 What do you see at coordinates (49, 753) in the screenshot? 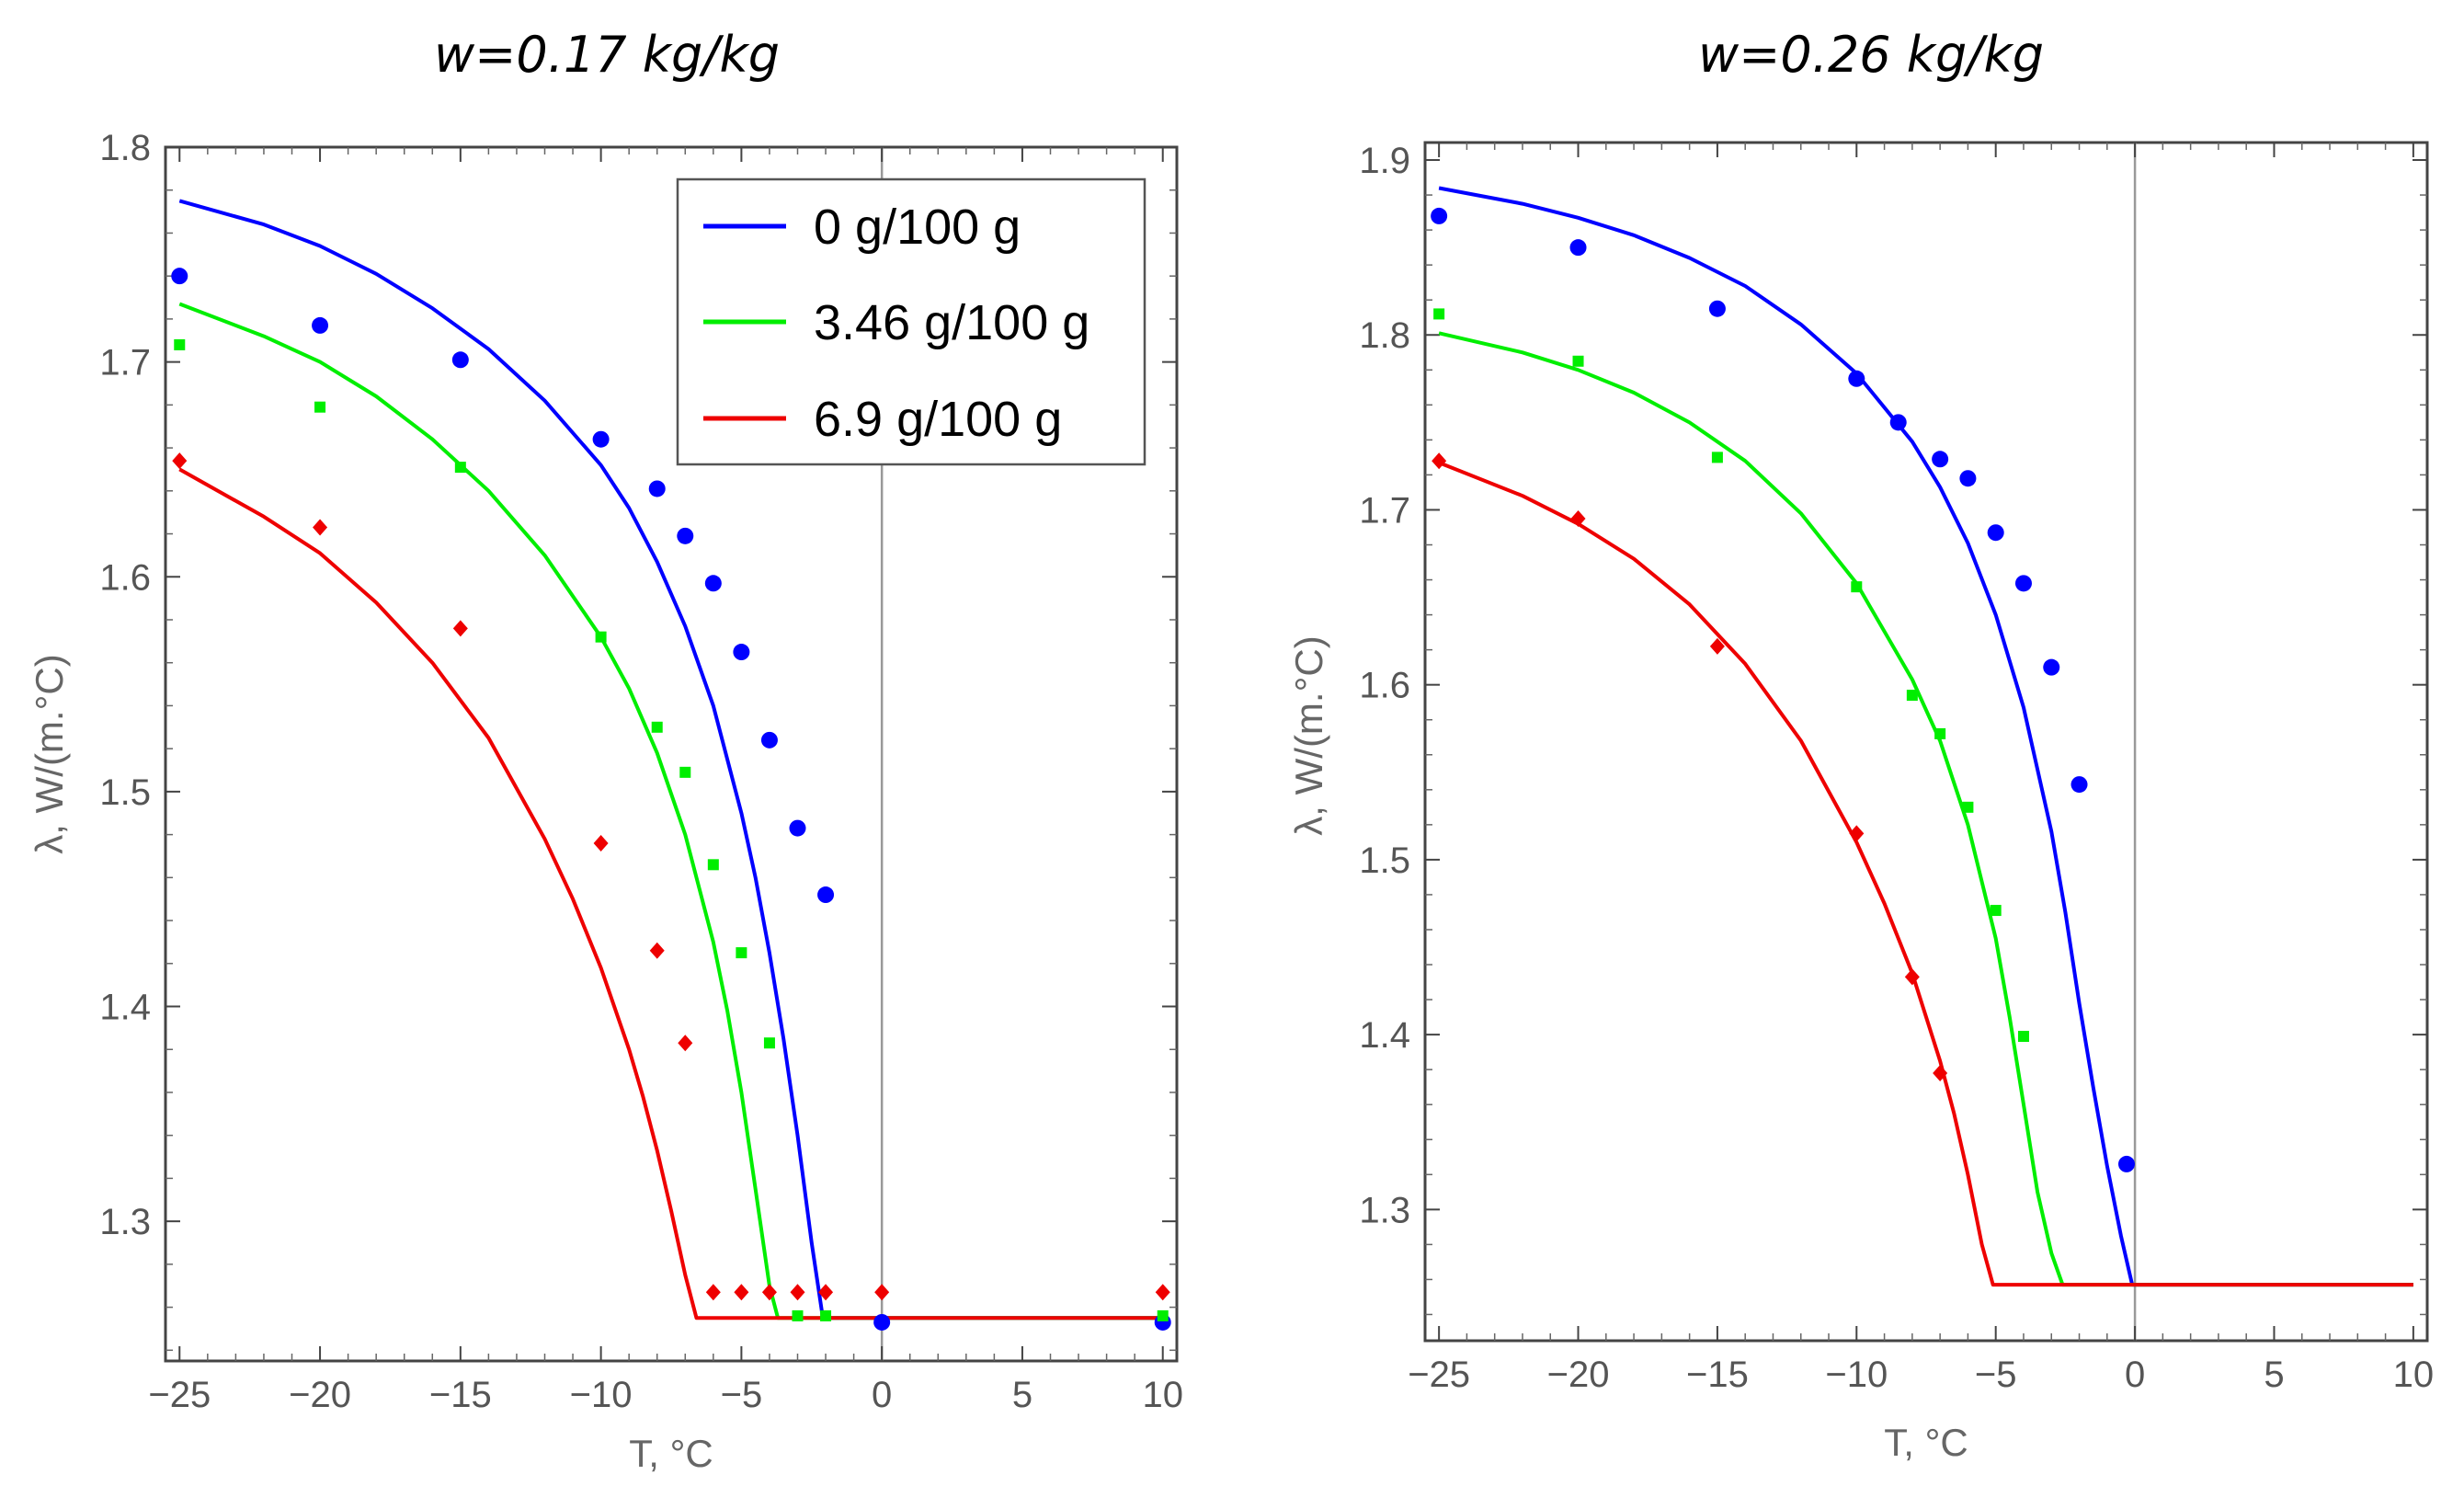
I see `y-axis-label: λ, W/(m.°C)` at bounding box center [49, 753].